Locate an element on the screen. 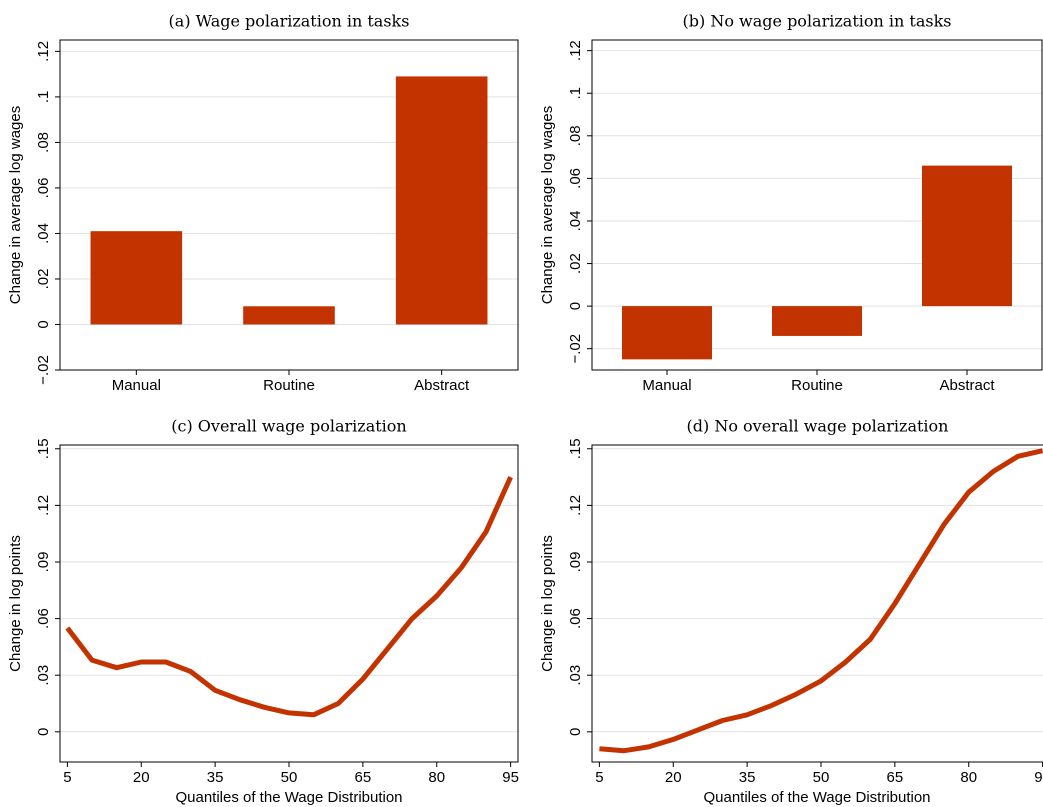 Image resolution: width=1043 pixels, height=807 pixels. panel-title: (d) No overall wage polarization is located at coordinates (818, 426).